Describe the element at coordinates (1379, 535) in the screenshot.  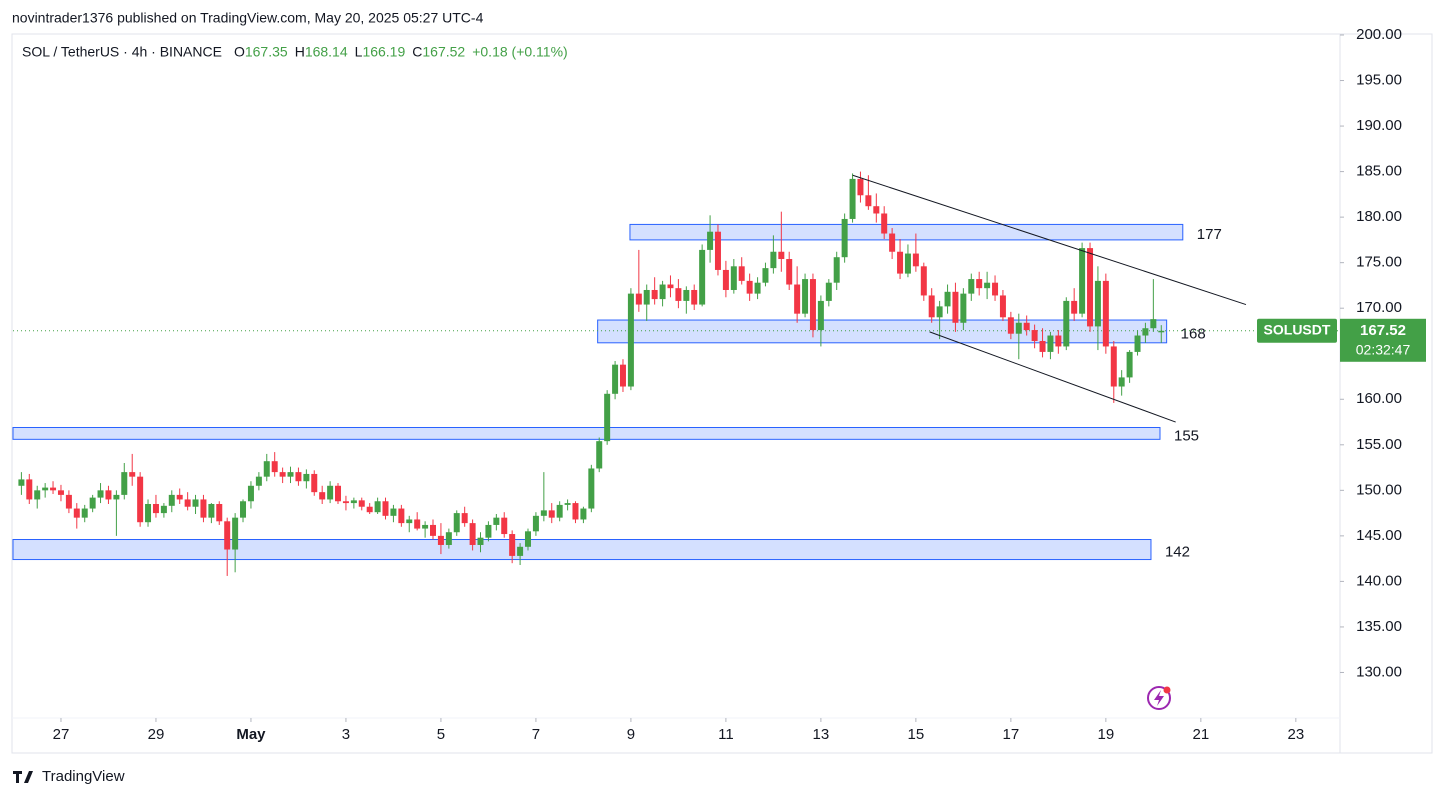
I see `y-tick-label: 145.00` at that location.